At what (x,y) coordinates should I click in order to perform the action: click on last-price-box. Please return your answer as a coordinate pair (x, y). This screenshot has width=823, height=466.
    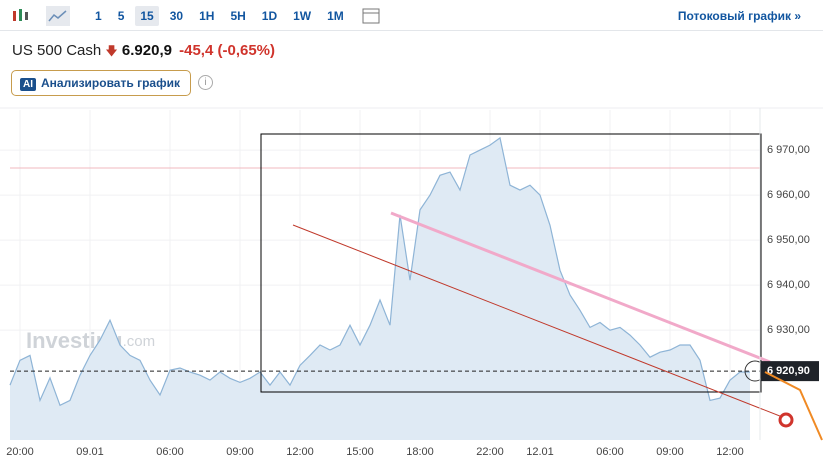
    Looking at the image, I should click on (790, 371).